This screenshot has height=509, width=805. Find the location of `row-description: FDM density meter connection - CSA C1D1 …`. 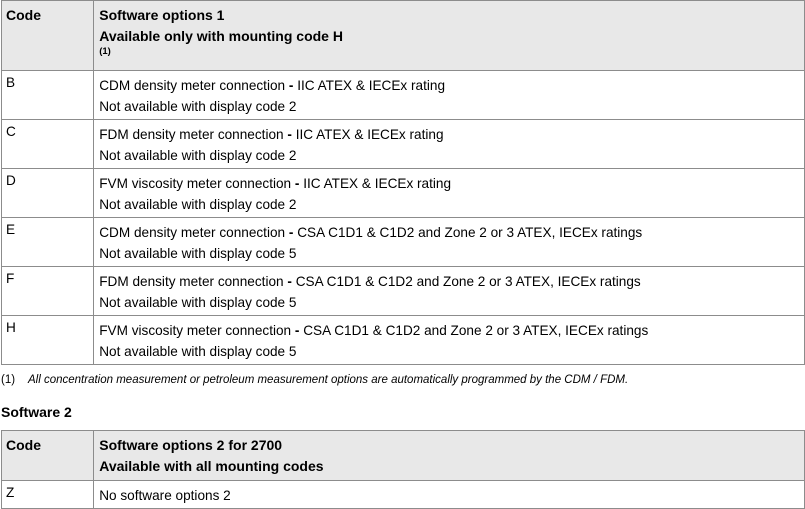

row-description: FDM density meter connection - CSA C1D1 … is located at coordinates (449, 291).